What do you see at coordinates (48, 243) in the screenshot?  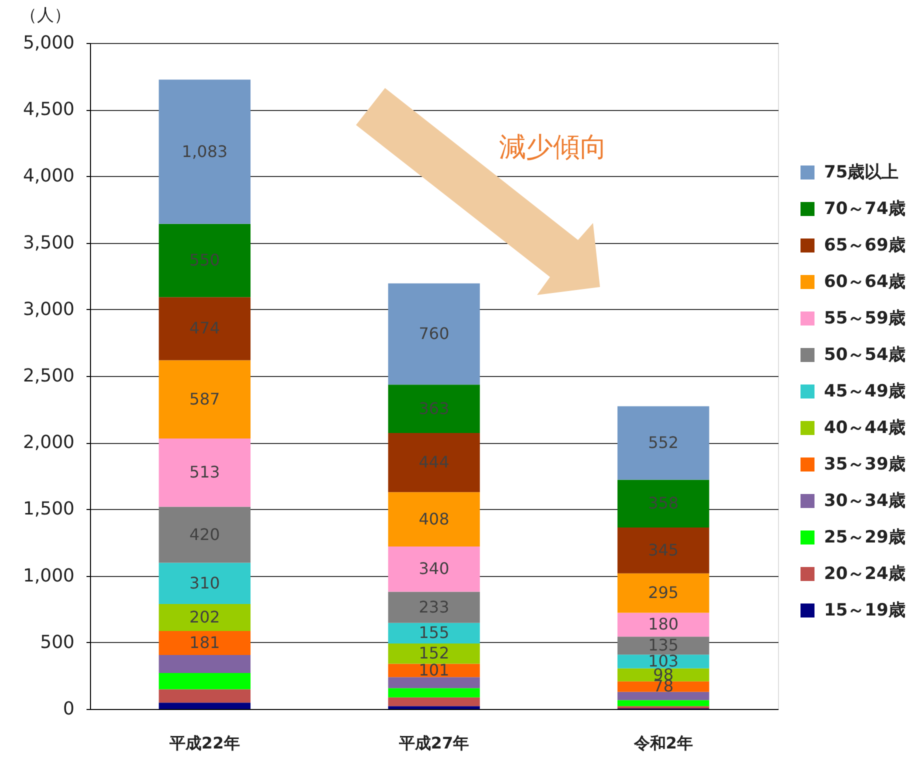 I see `y-tick-label: 3,500` at bounding box center [48, 243].